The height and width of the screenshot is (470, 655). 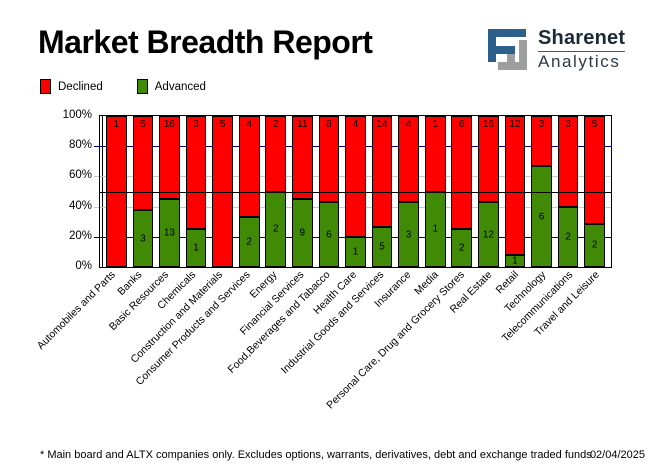 I want to click on bar-advanced-segment: 6, so click(x=329, y=234).